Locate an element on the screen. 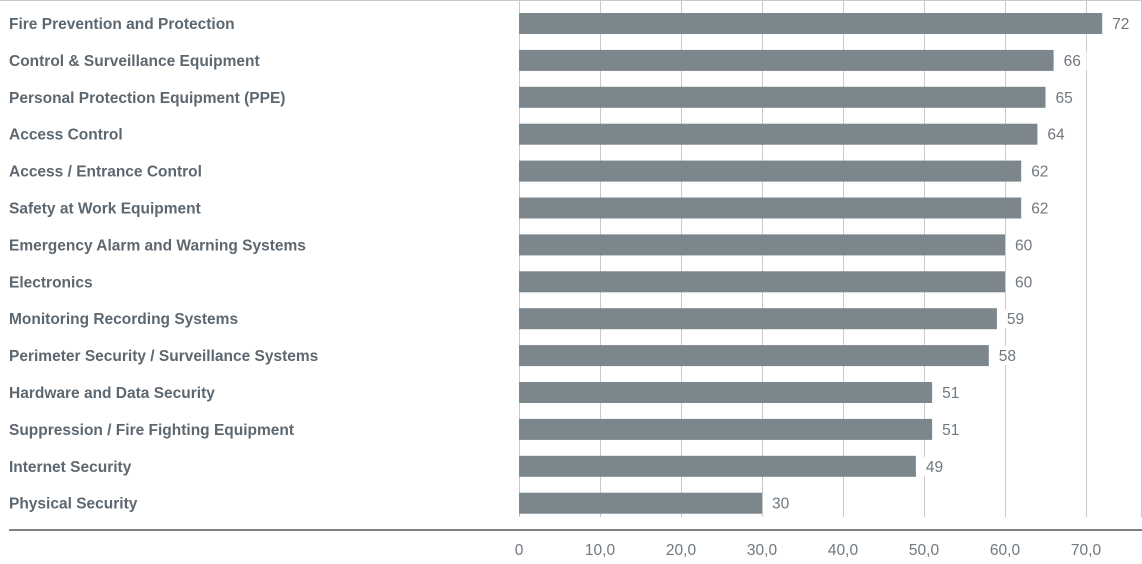  x-tick-label: 60,0 is located at coordinates (1005, 550).